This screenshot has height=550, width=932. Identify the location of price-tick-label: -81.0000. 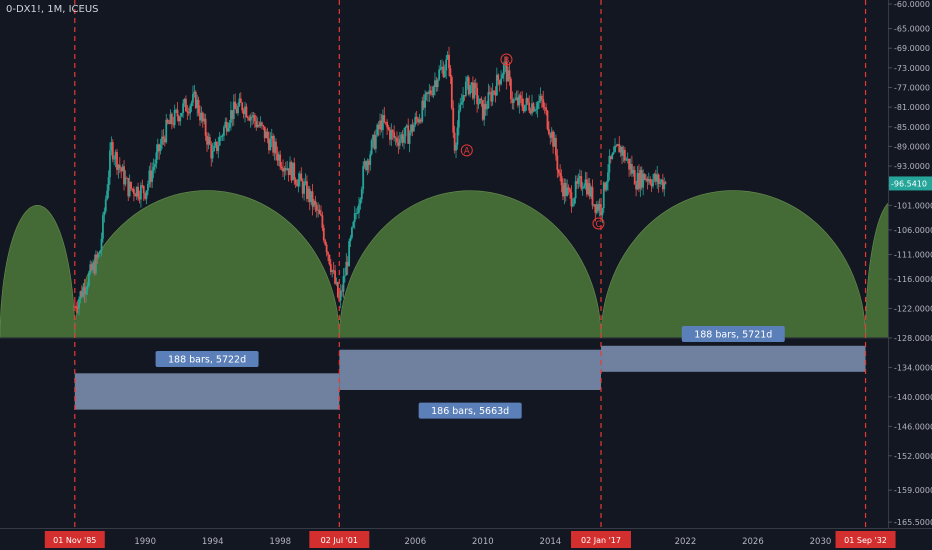
(912, 107).